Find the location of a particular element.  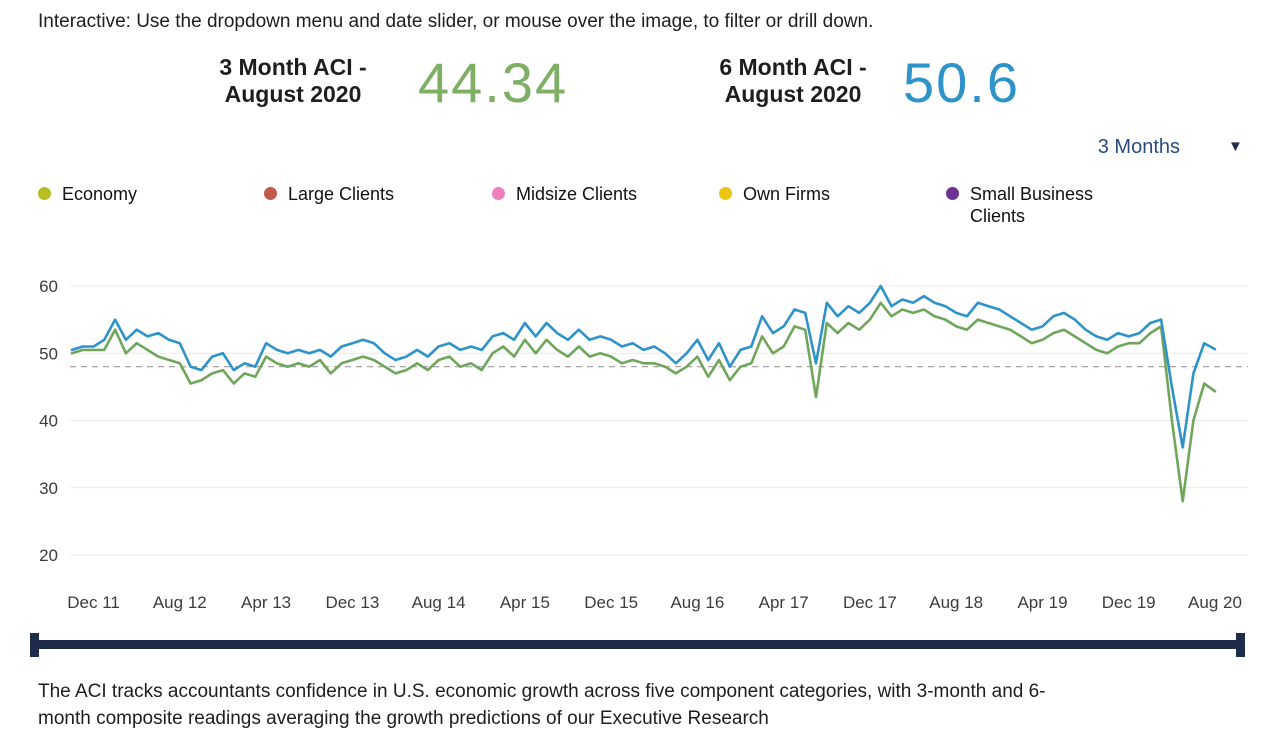

date-slider-track is located at coordinates (637, 644).